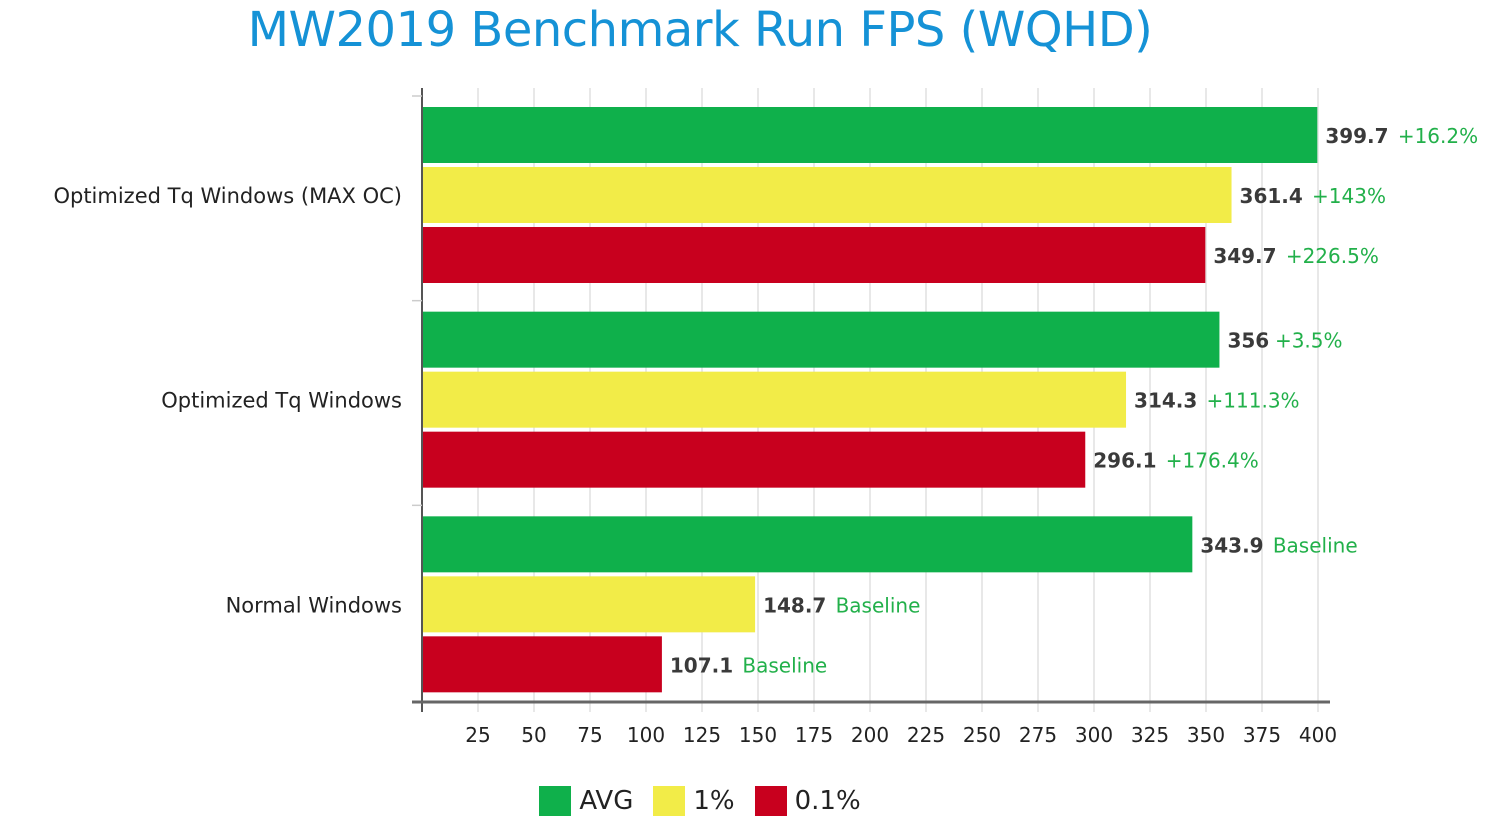 Image resolution: width=1495 pixels, height=829 pixels. What do you see at coordinates (646, 735) in the screenshot?
I see `x-tick-label: 100` at bounding box center [646, 735].